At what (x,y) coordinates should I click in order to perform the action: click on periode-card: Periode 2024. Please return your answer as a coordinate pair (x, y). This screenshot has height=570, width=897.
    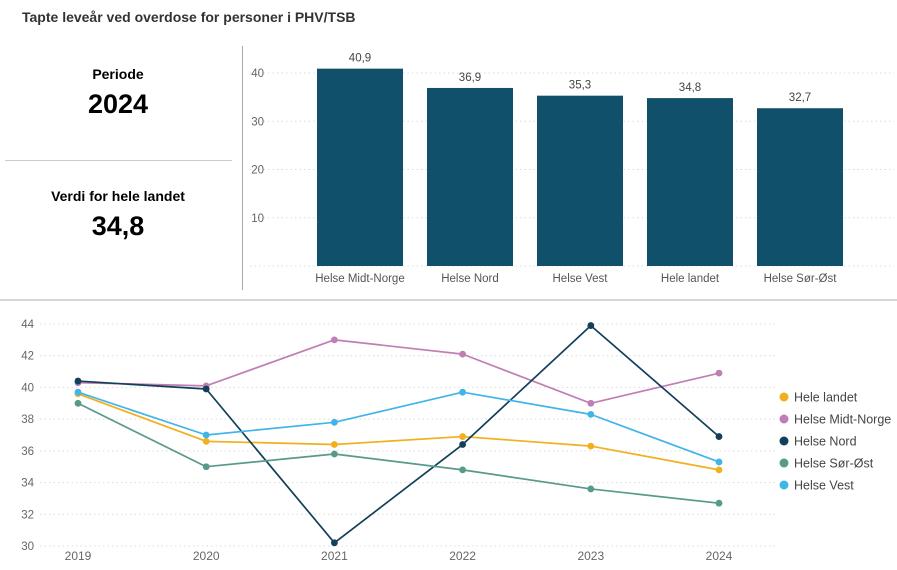
    Looking at the image, I should click on (118, 93).